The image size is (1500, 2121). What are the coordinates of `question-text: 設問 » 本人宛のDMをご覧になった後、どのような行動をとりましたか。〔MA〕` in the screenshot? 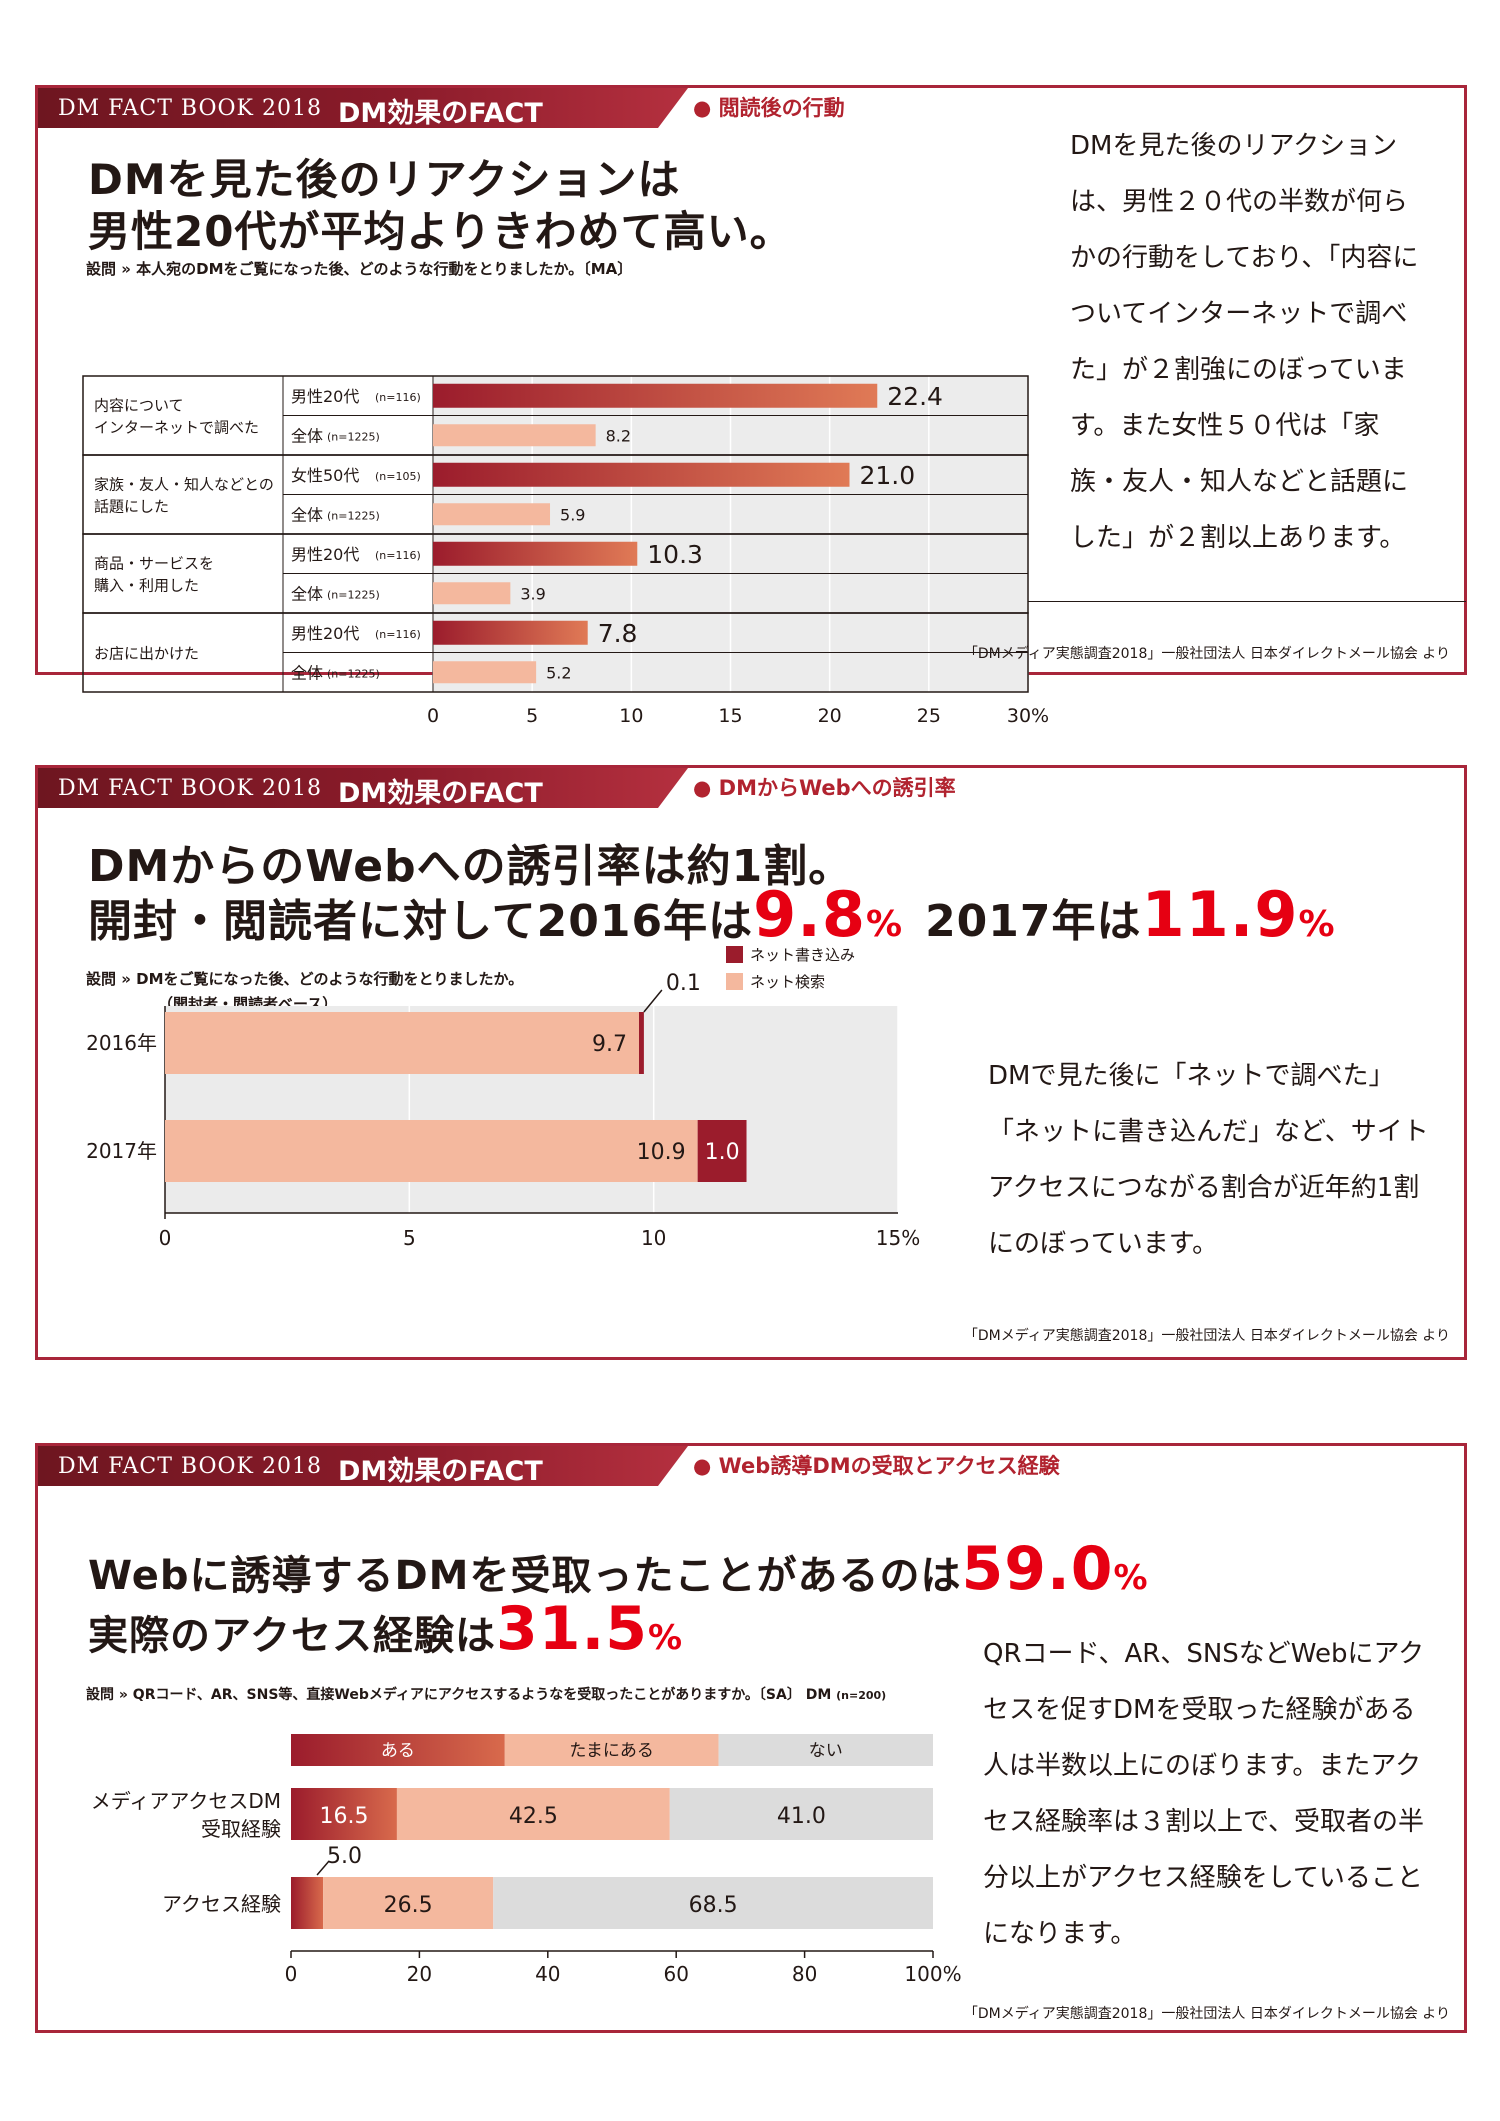 It's located at (359, 269).